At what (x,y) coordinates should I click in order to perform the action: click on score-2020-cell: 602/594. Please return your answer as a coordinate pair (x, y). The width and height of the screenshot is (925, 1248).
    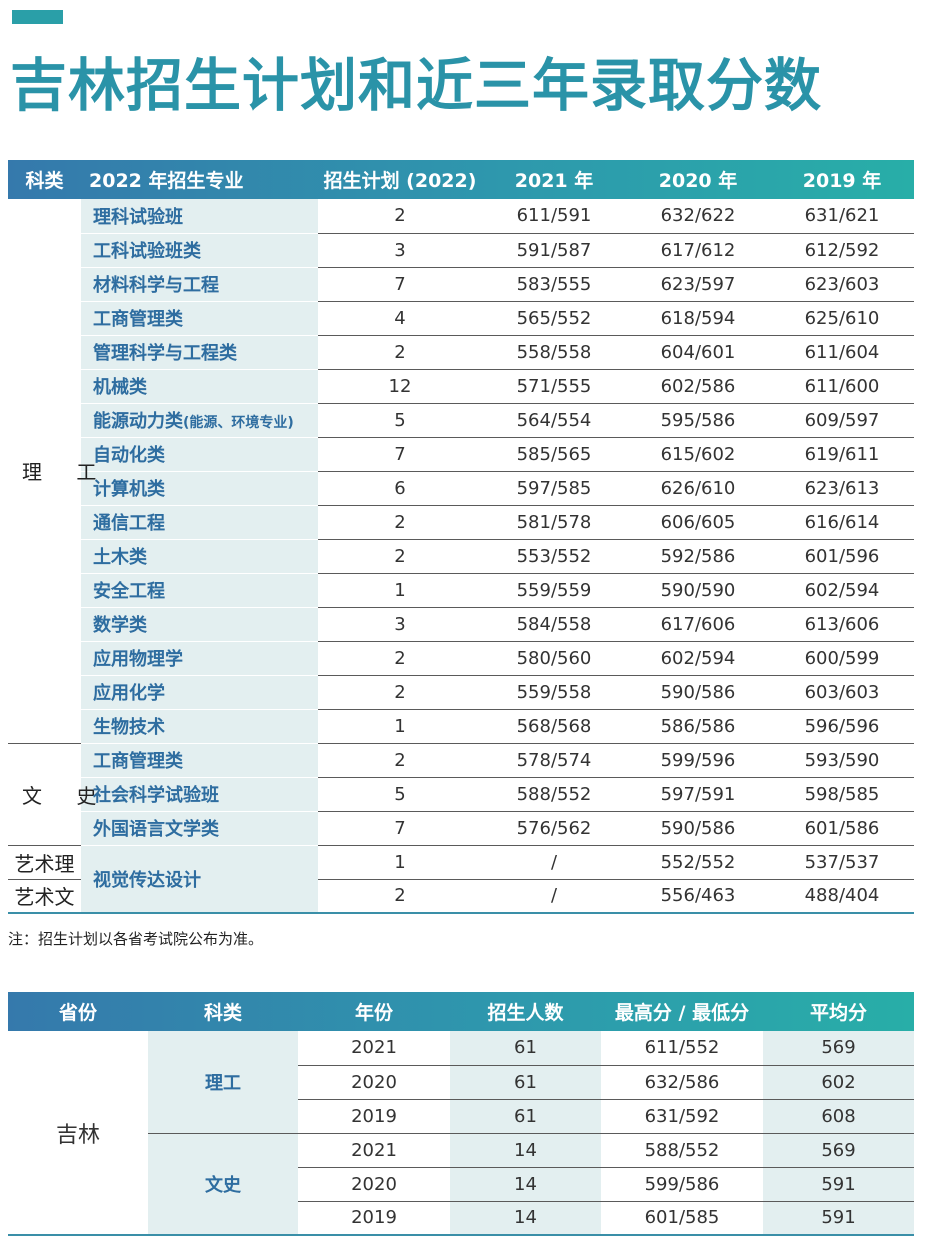
    Looking at the image, I should click on (698, 658).